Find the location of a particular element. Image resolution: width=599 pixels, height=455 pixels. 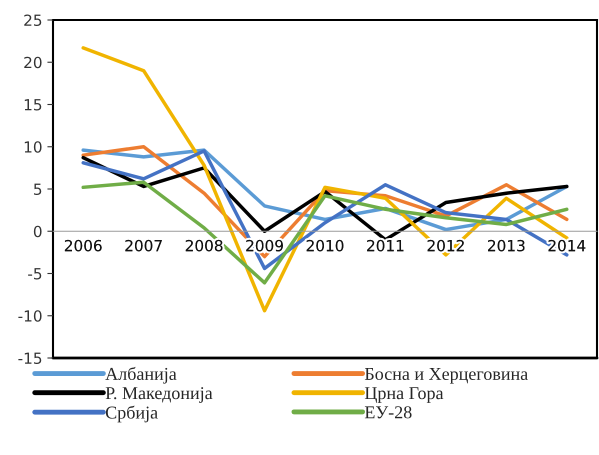

y-tick-label: -15 is located at coordinates (30, 358).